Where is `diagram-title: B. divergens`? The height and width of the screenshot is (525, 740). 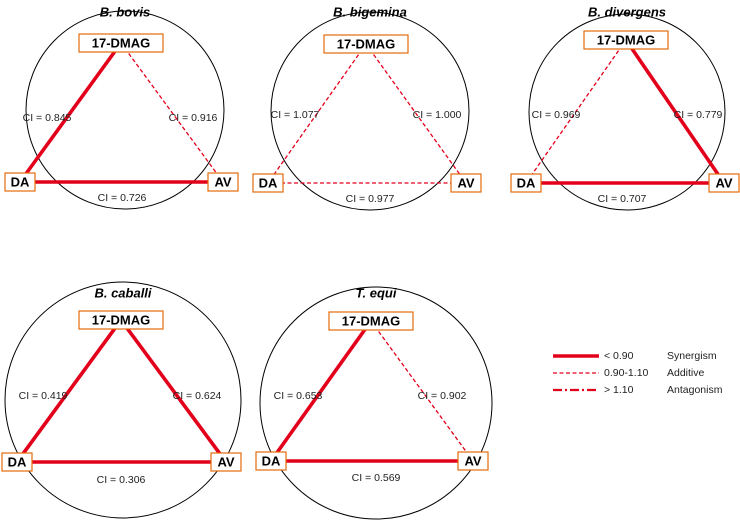
diagram-title: B. divergens is located at coordinates (627, 11).